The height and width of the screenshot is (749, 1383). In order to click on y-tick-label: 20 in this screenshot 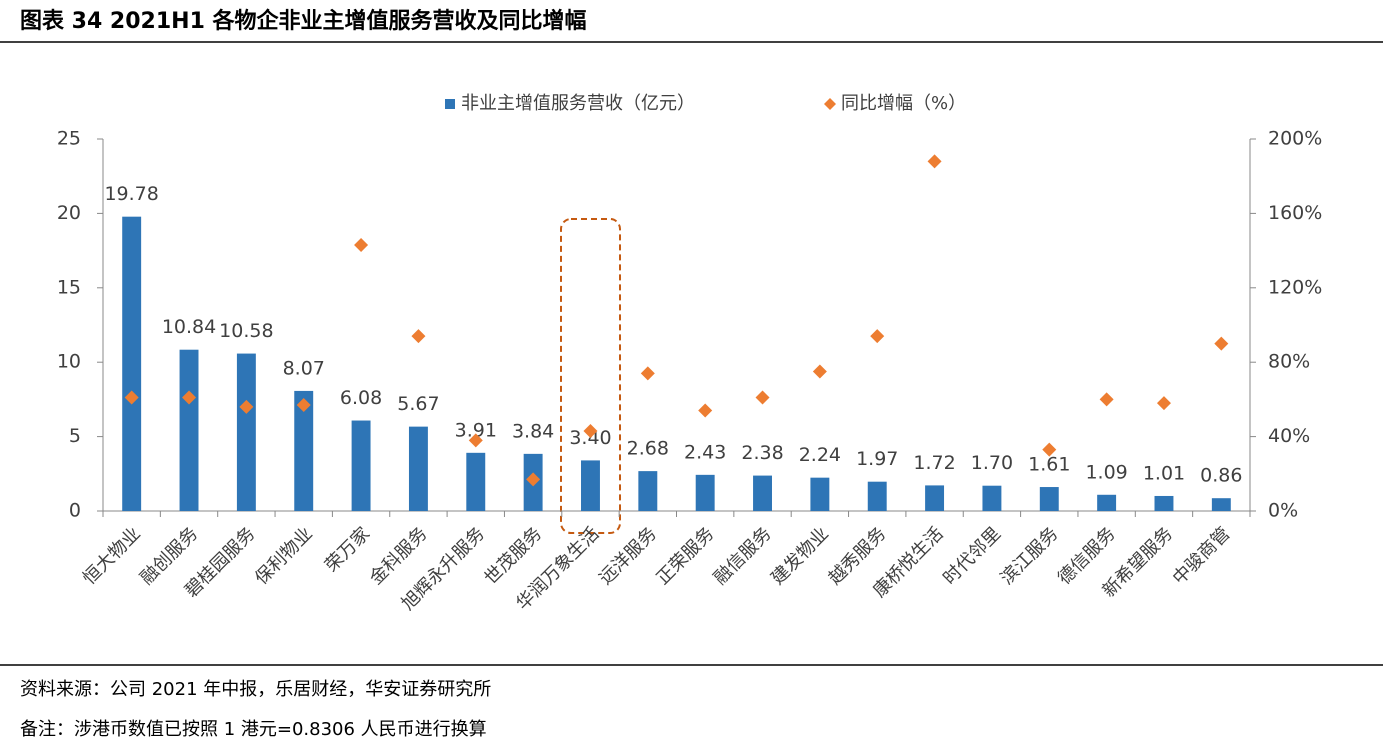, I will do `click(69, 213)`.